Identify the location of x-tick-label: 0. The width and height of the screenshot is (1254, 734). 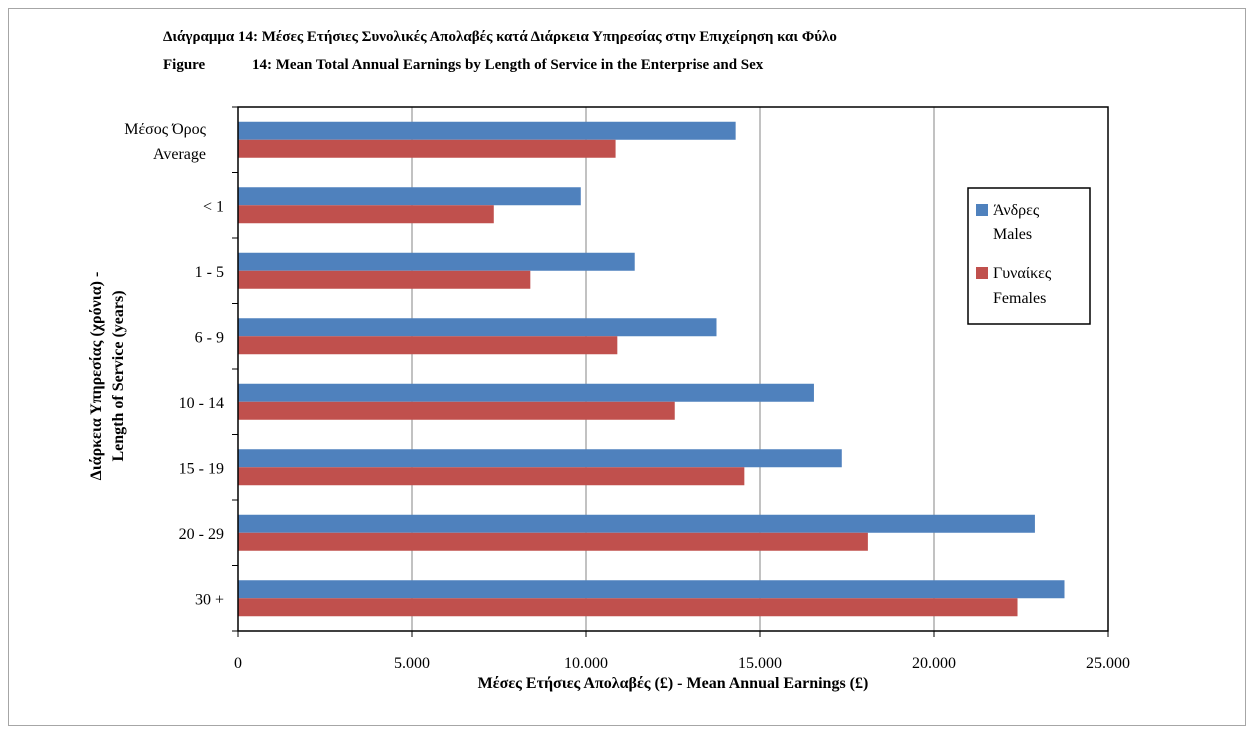
(238, 663).